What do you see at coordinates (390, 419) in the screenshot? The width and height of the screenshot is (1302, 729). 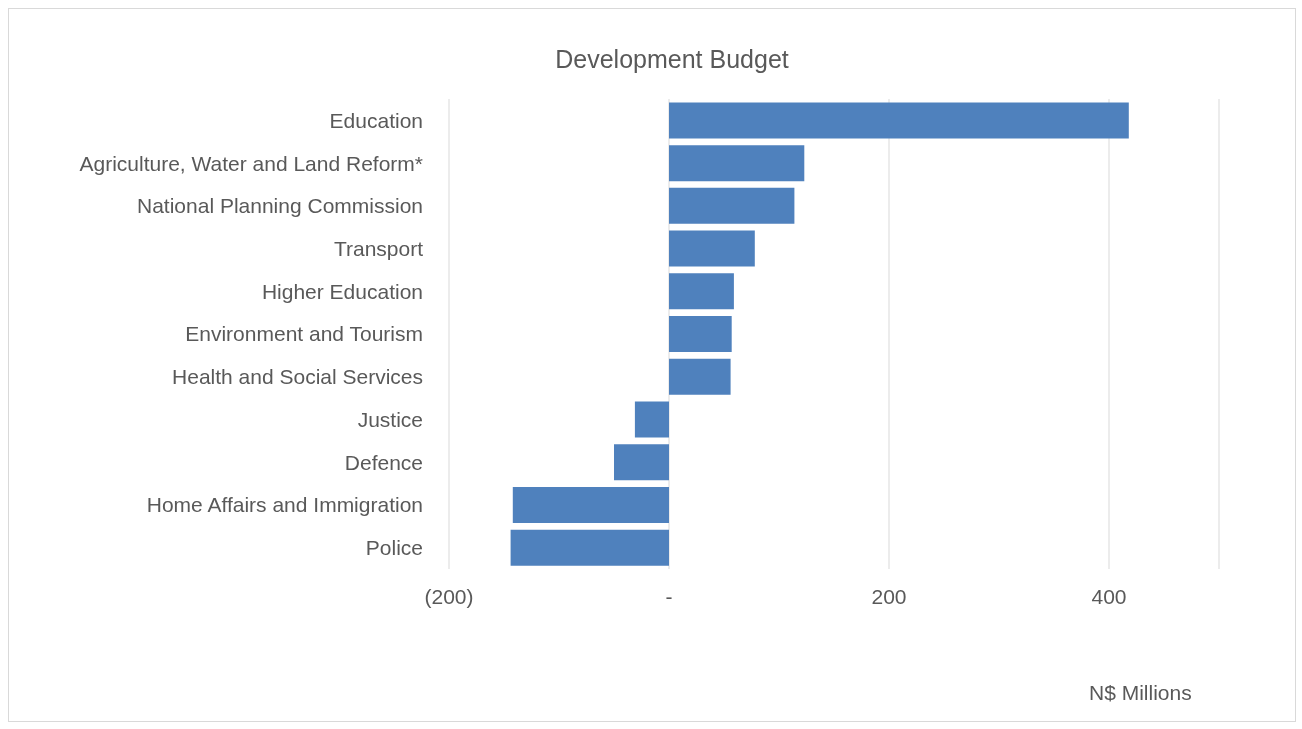 I see `y-tick-label: Justice` at bounding box center [390, 419].